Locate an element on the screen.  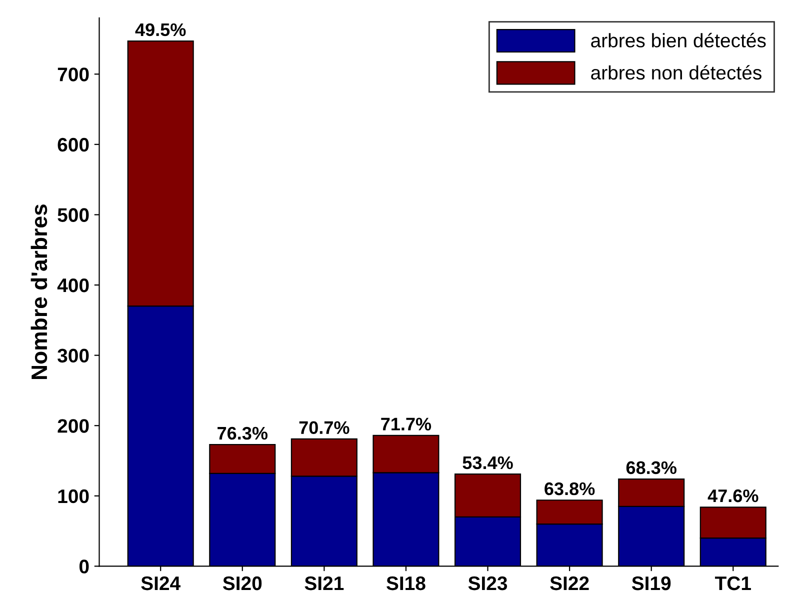
x-tick-label: SI22 is located at coordinates (569, 583).